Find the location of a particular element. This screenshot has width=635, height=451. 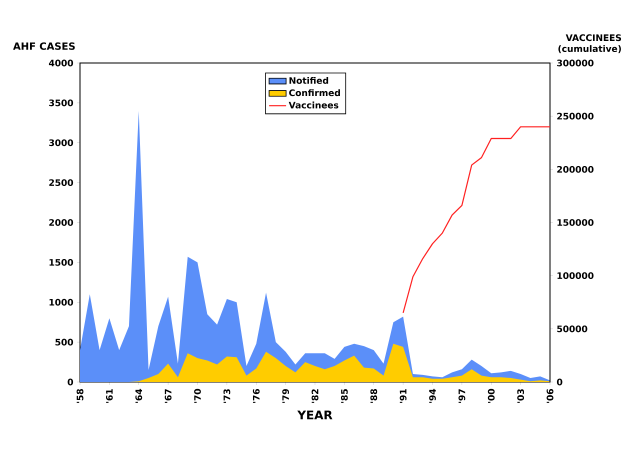

y-tick-label: 0 is located at coordinates (71, 382).